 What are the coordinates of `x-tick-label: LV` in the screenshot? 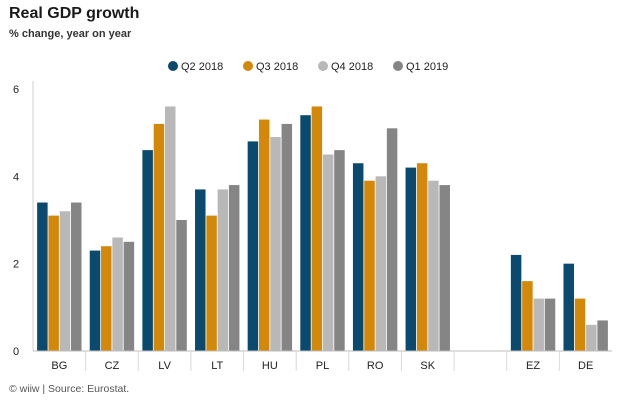 It's located at (164, 366).